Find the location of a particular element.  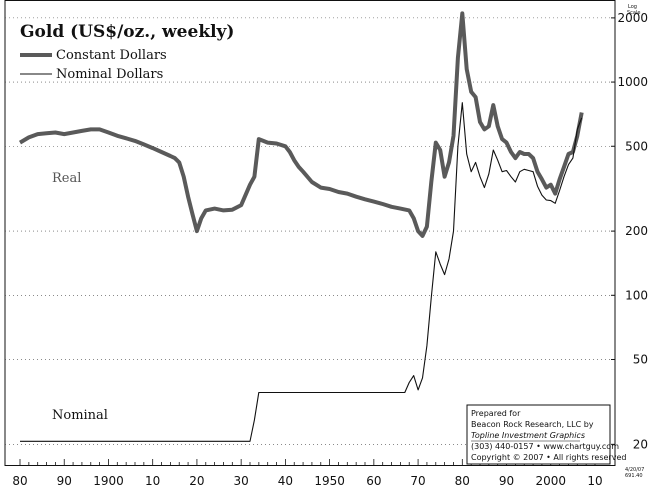

credit-box-frame is located at coordinates (538, 434).